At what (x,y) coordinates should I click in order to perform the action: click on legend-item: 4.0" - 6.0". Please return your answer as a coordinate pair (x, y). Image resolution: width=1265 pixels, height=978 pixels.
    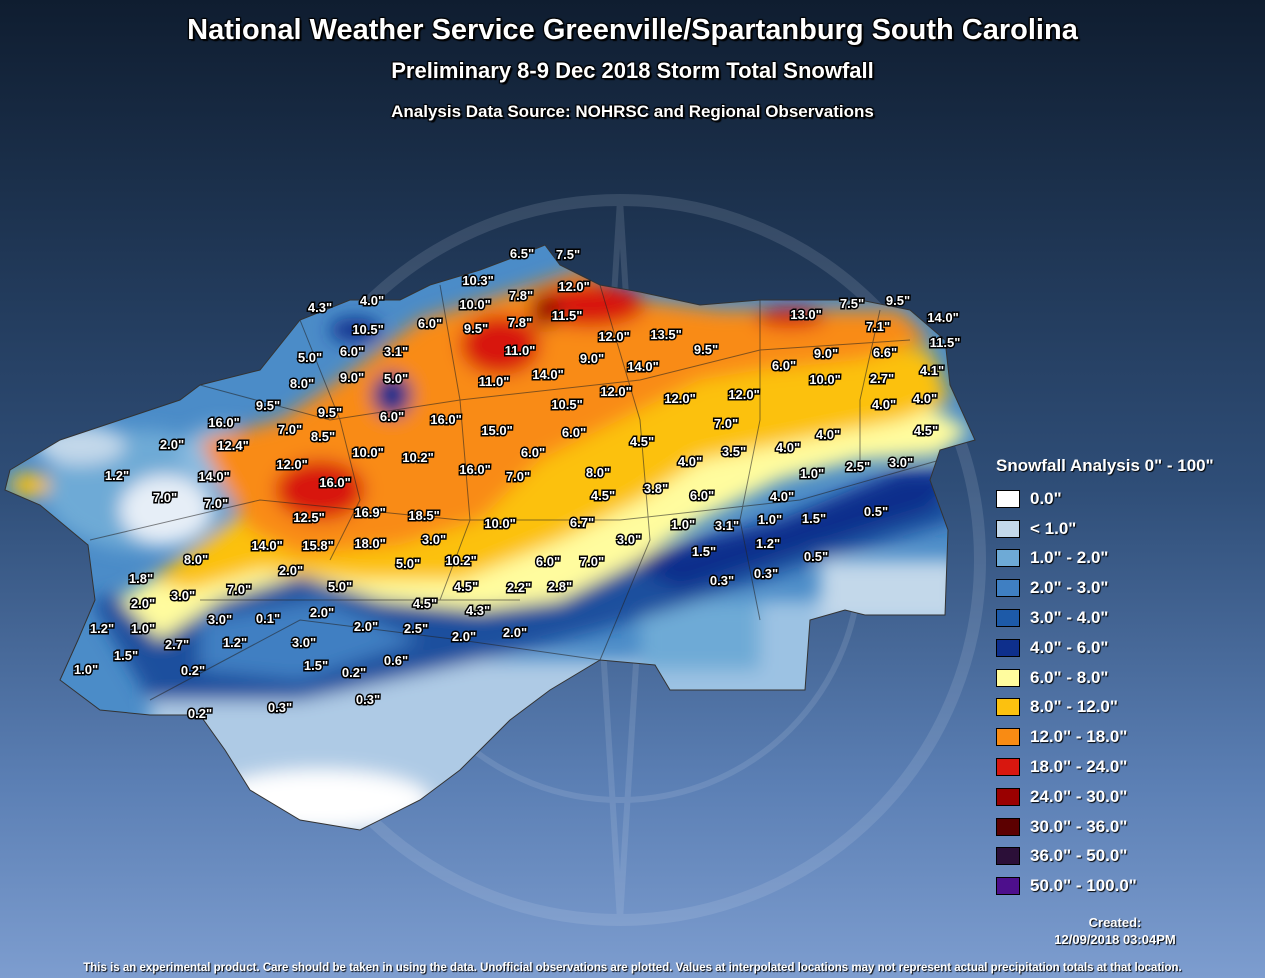
    Looking at the image, I should click on (1105, 648).